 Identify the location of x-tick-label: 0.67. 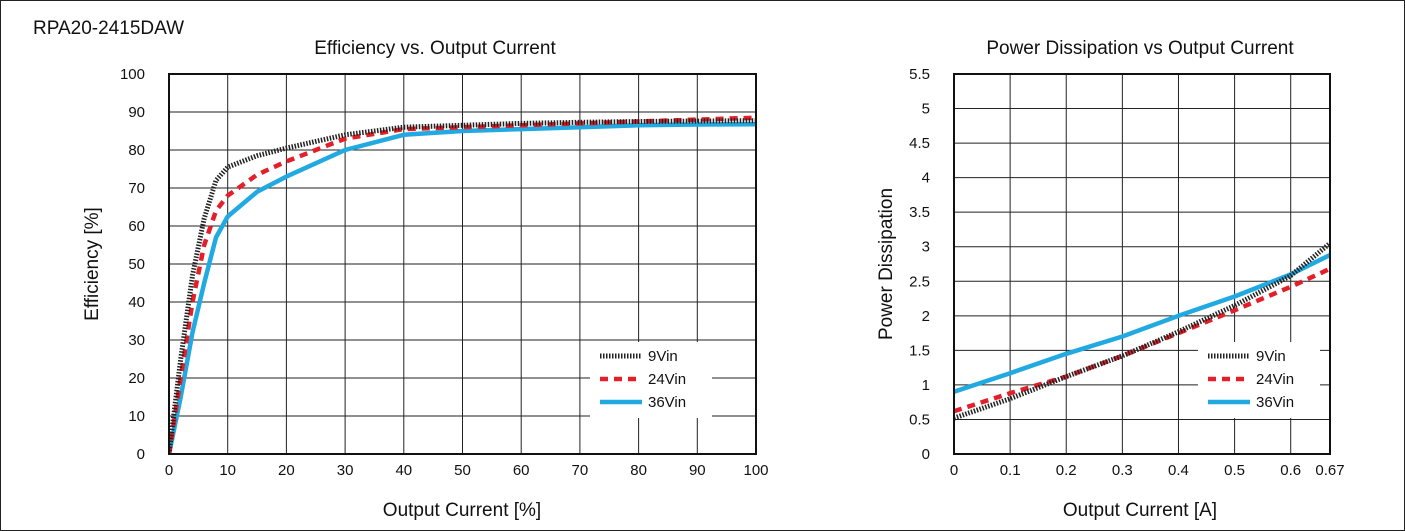
(1329, 470).